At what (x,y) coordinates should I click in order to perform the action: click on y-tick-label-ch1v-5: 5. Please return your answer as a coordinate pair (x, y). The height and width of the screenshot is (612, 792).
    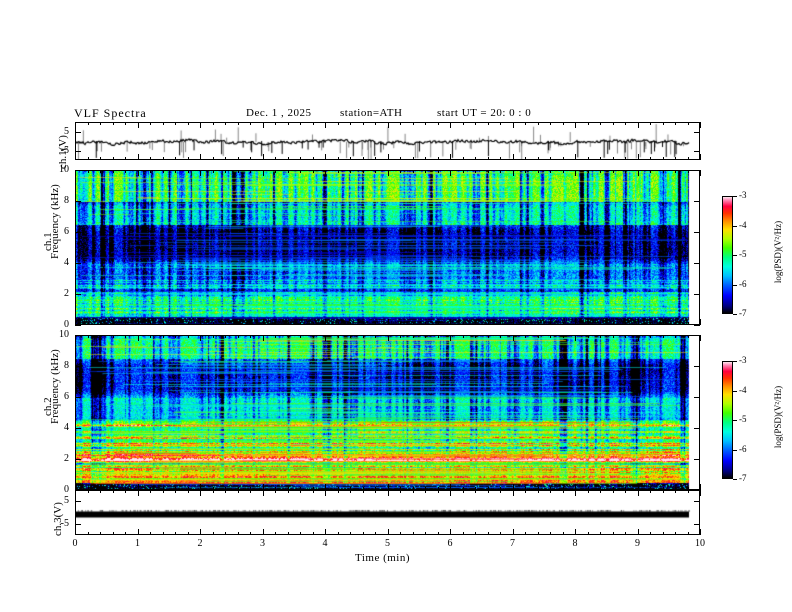
    Looking at the image, I should click on (66, 131).